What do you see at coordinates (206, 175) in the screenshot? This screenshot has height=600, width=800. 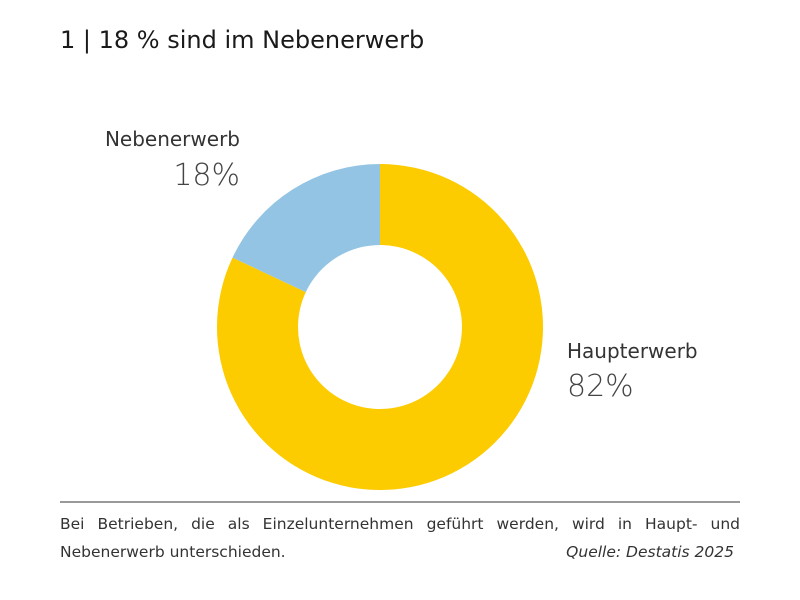 I see `value-label: 18%` at bounding box center [206, 175].